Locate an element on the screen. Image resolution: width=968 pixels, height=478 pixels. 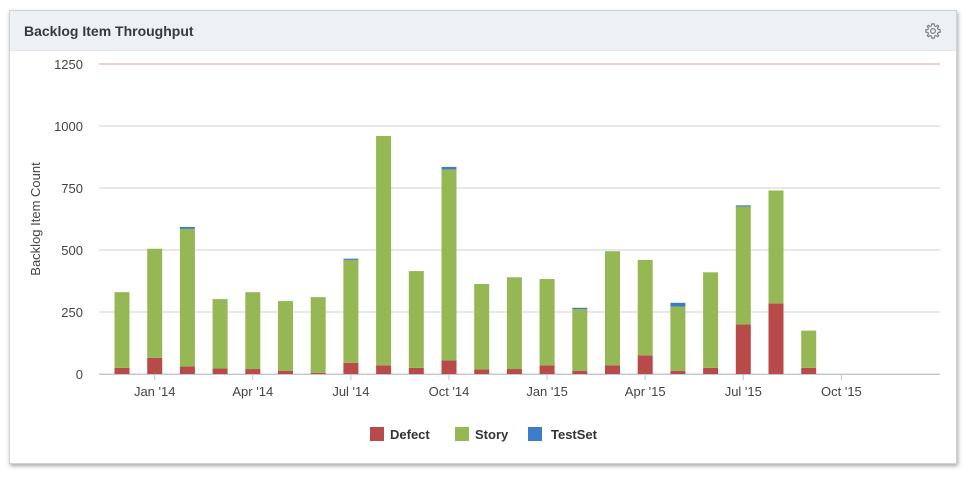
legend-label: Defect is located at coordinates (410, 434).